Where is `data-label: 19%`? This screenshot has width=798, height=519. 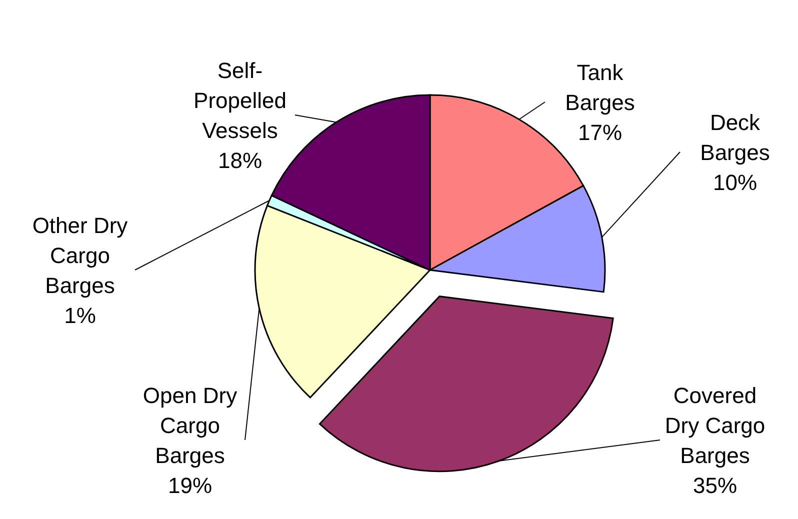
data-label: 19% is located at coordinates (190, 485).